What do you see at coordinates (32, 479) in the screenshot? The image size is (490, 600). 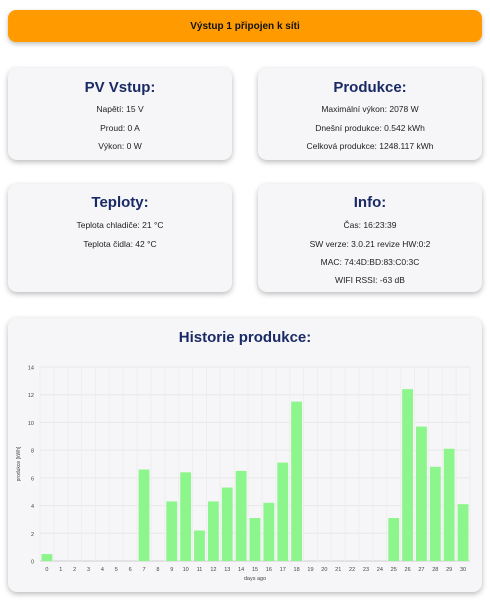 I see `y-tick-label: 6` at bounding box center [32, 479].